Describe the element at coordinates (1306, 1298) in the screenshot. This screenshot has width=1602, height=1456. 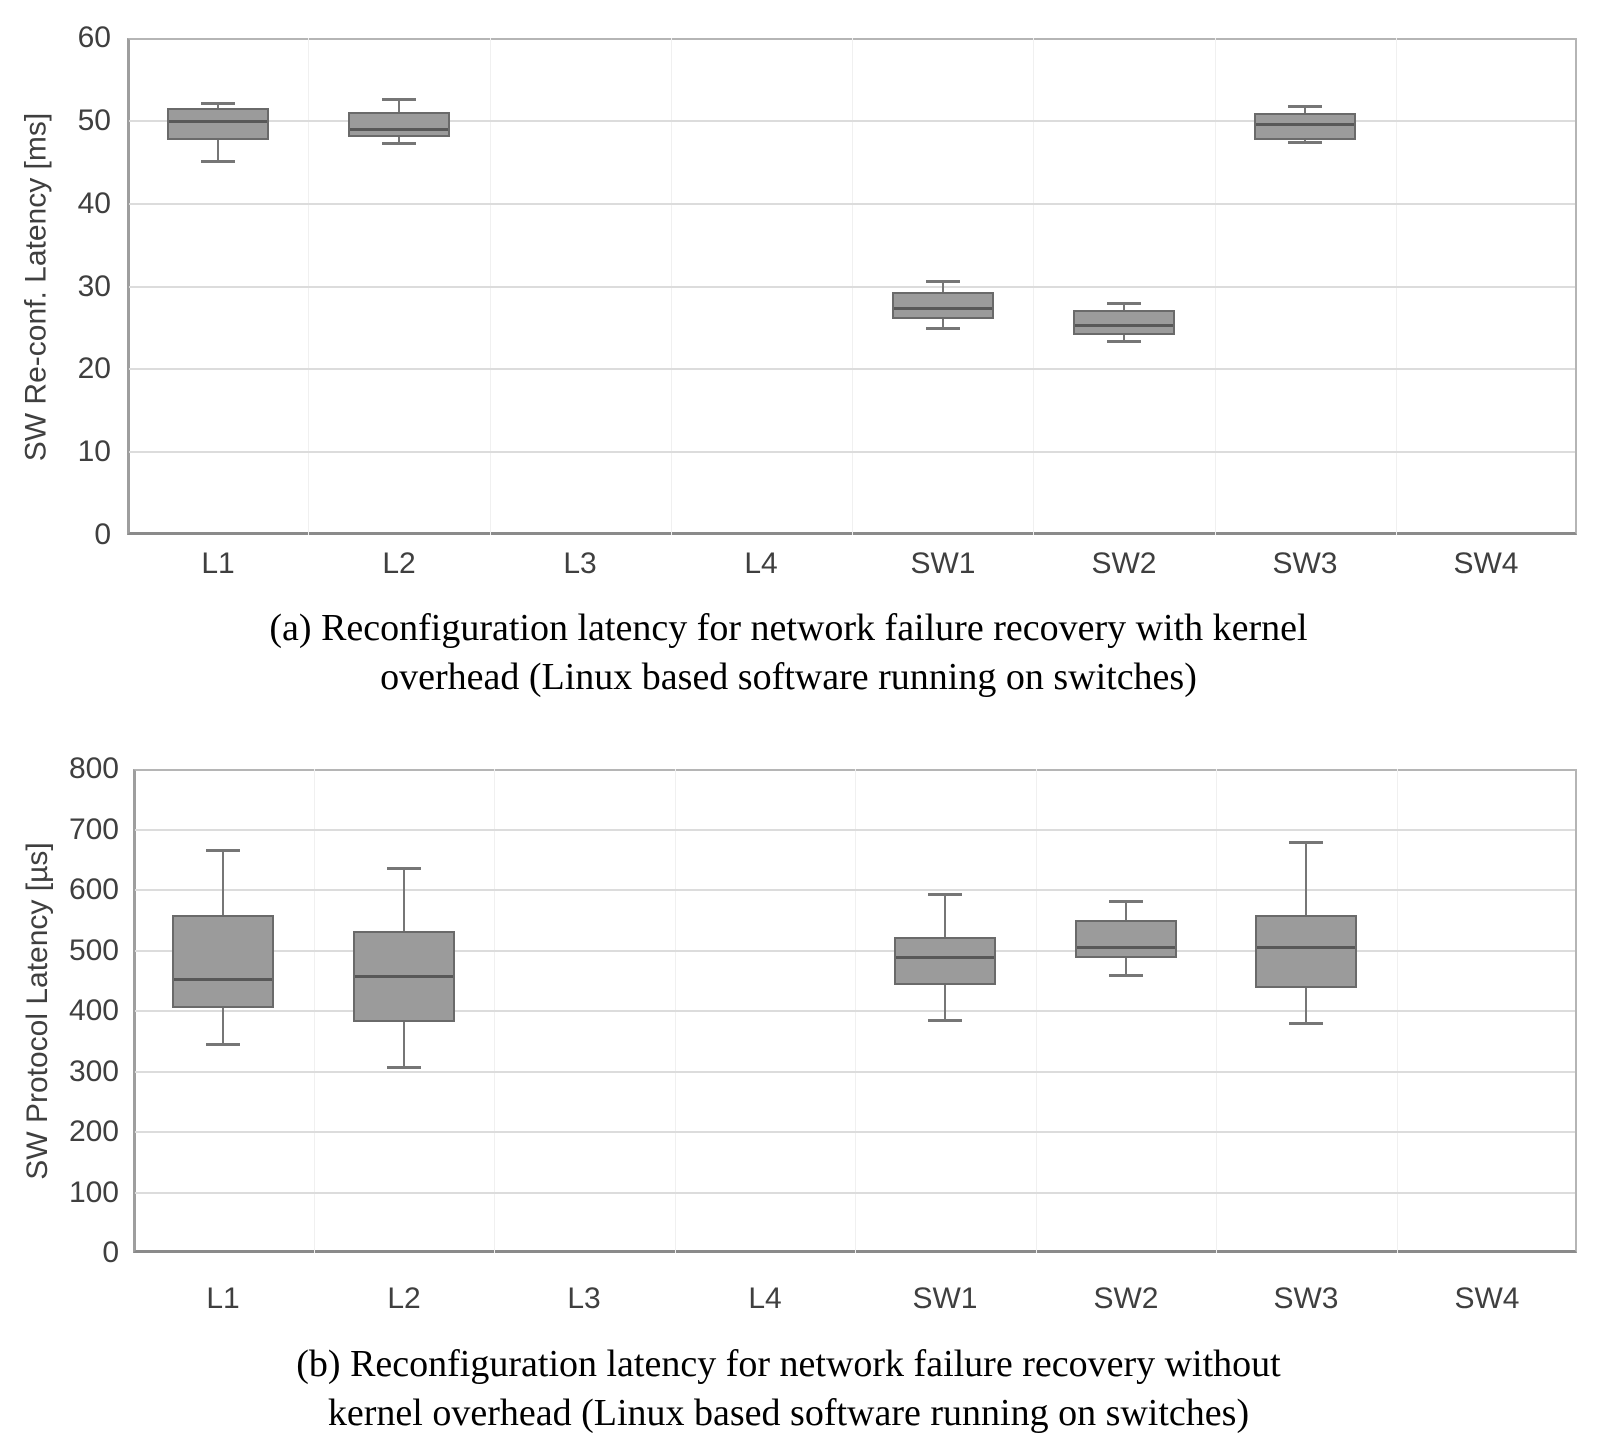
I see `x-tick-SW3-b: SW3` at that location.